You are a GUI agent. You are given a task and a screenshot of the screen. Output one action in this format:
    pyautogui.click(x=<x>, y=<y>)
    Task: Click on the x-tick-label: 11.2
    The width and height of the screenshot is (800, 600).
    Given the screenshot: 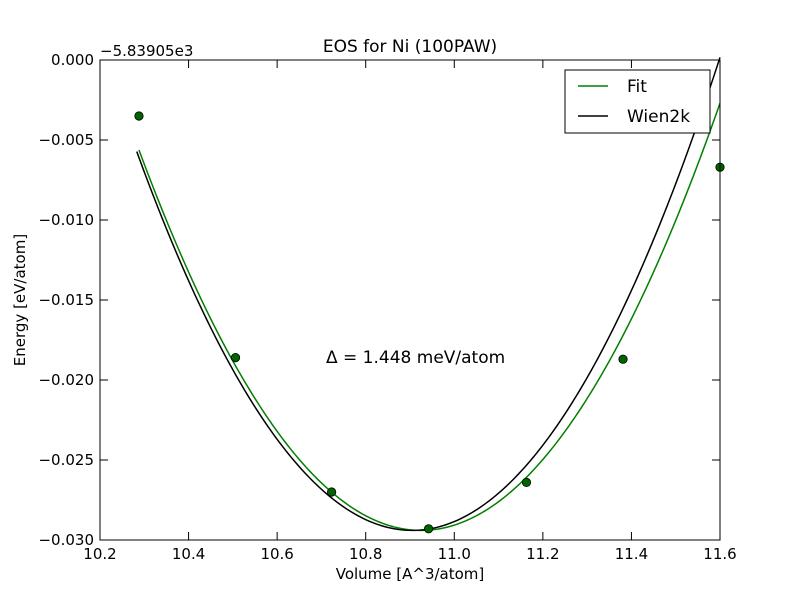 What is the action you would take?
    pyautogui.click(x=542, y=554)
    